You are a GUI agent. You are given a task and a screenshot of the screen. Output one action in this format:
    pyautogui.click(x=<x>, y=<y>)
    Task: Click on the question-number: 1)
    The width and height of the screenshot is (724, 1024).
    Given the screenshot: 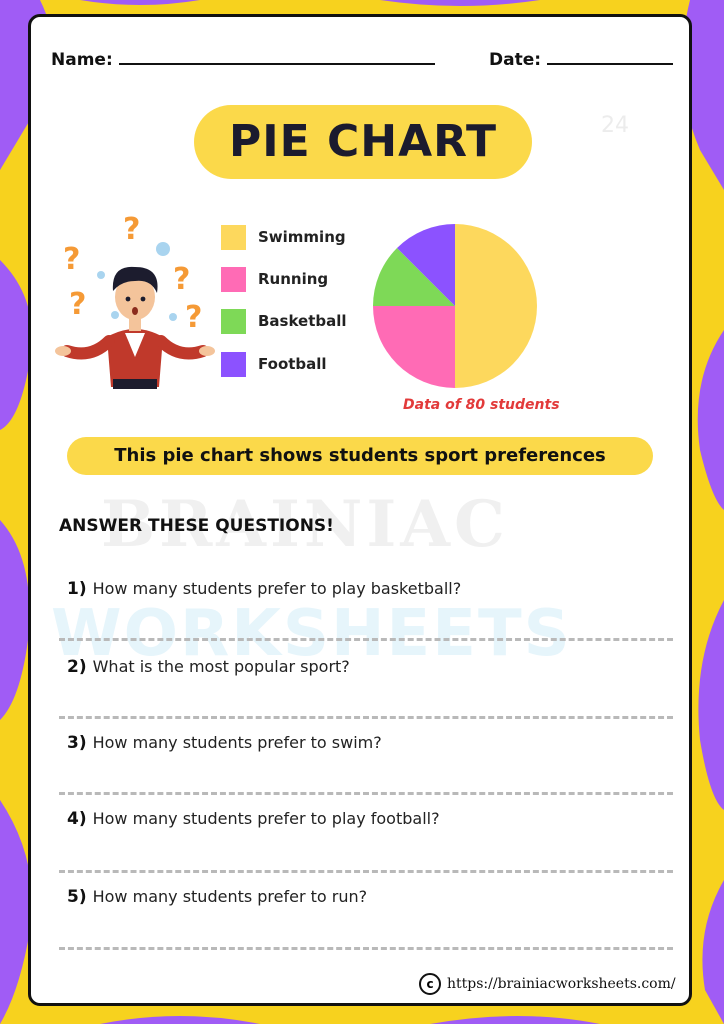 What is the action you would take?
    pyautogui.click(x=77, y=589)
    